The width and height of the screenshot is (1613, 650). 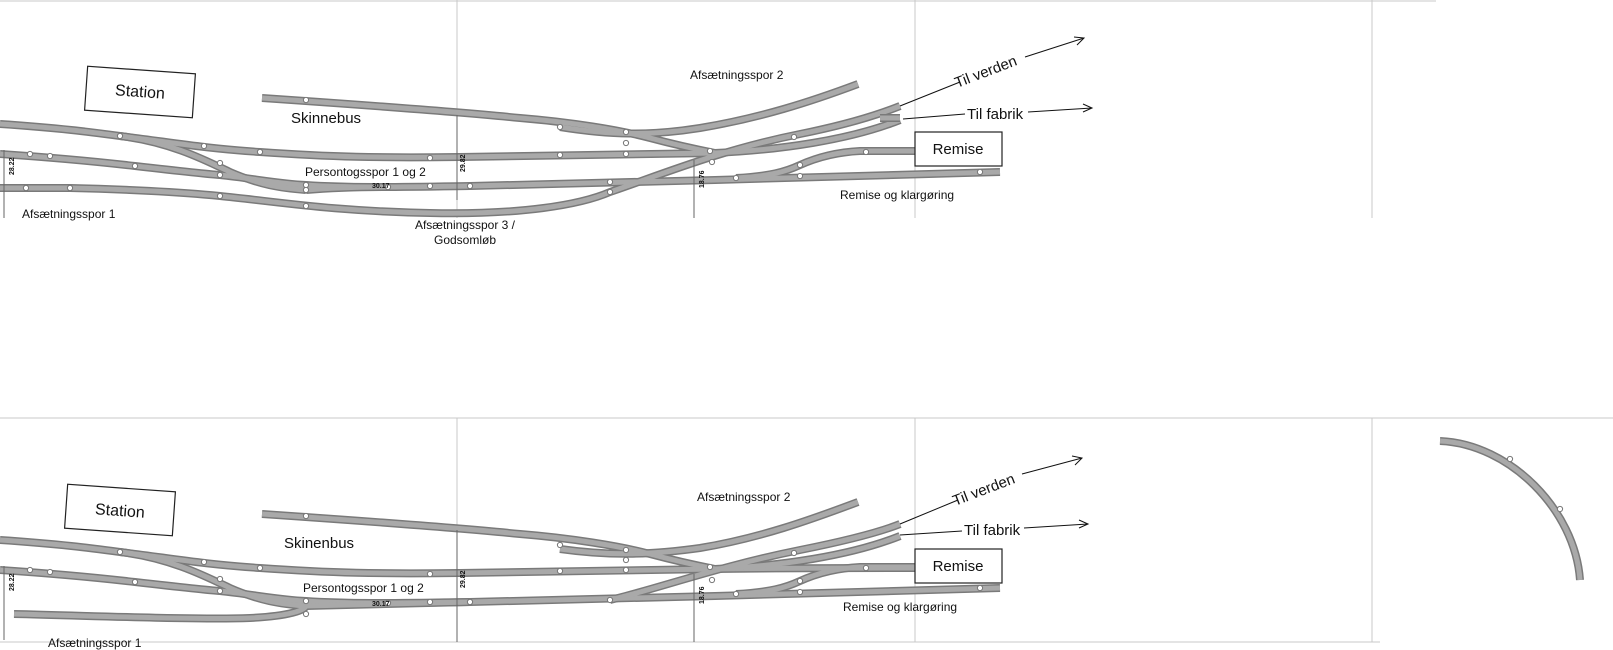 What do you see at coordinates (465, 240) in the screenshot?
I see `godsomlob-label: Godsomløb` at bounding box center [465, 240].